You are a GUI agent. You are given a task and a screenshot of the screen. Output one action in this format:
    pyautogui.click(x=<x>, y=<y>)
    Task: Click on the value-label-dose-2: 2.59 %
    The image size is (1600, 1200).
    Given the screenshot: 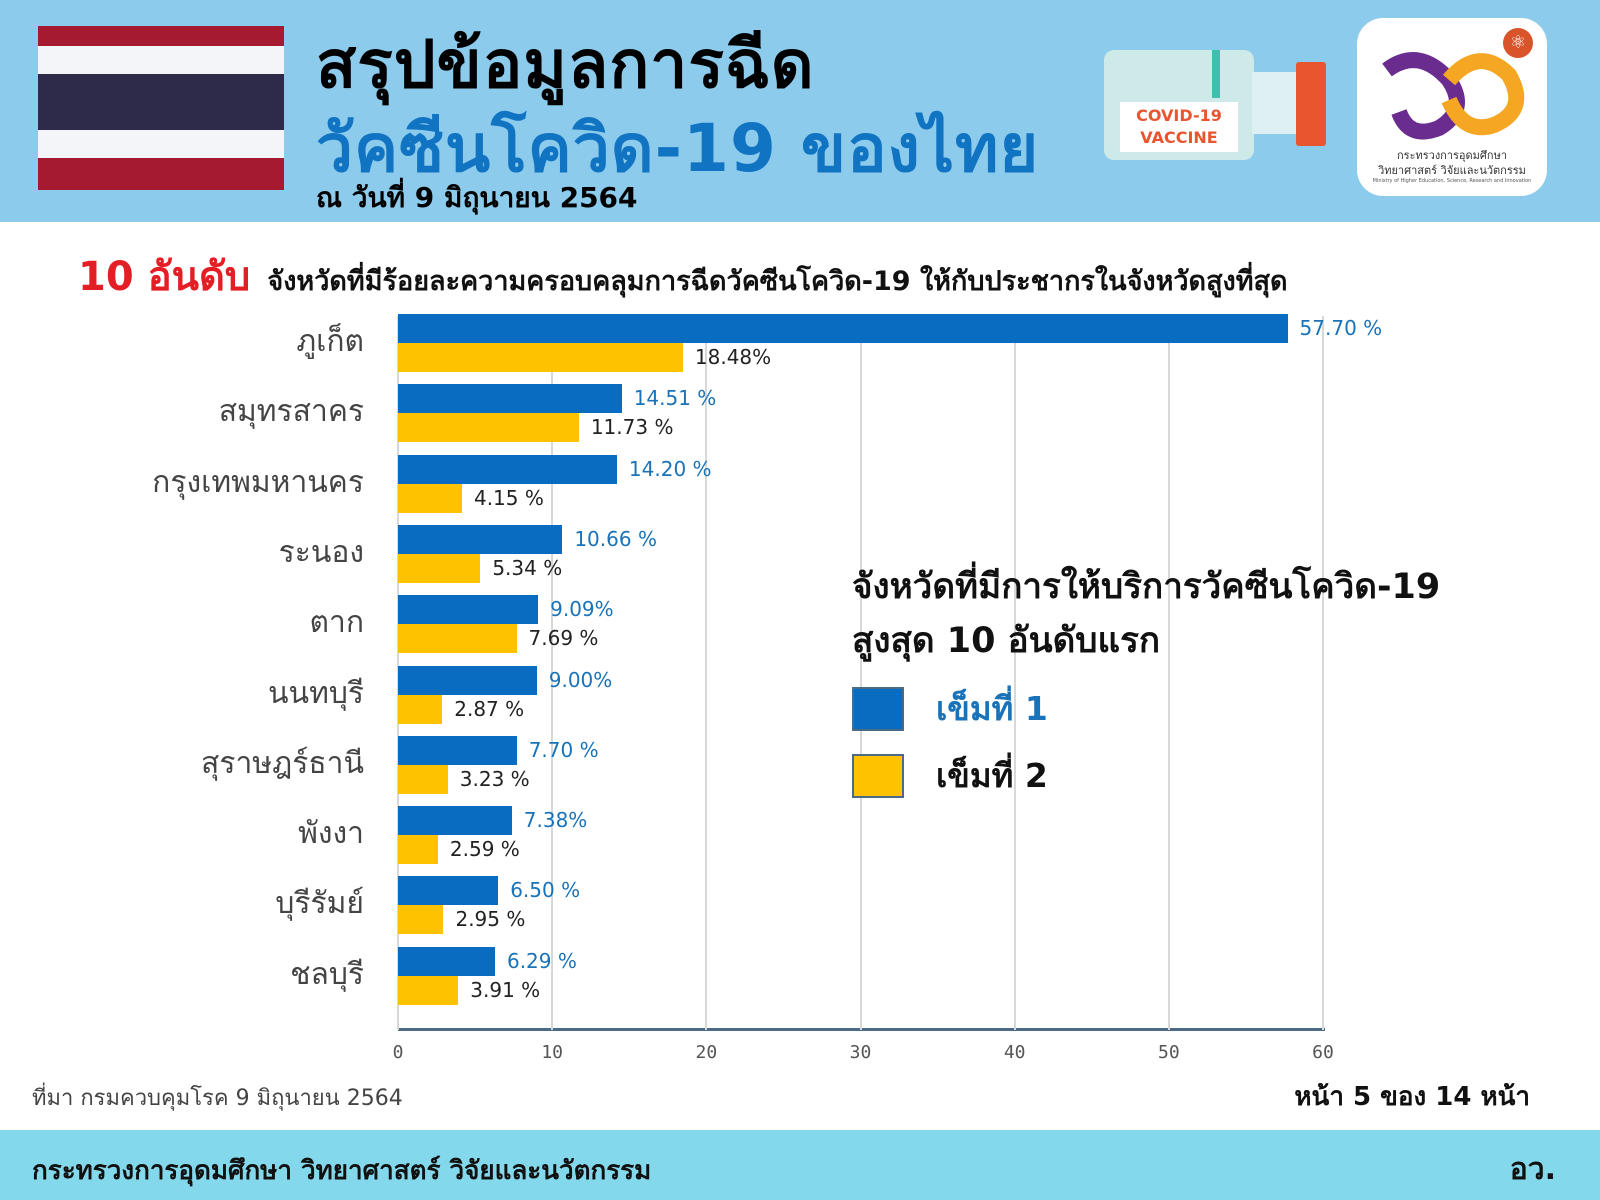 What is the action you would take?
    pyautogui.click(x=484, y=849)
    